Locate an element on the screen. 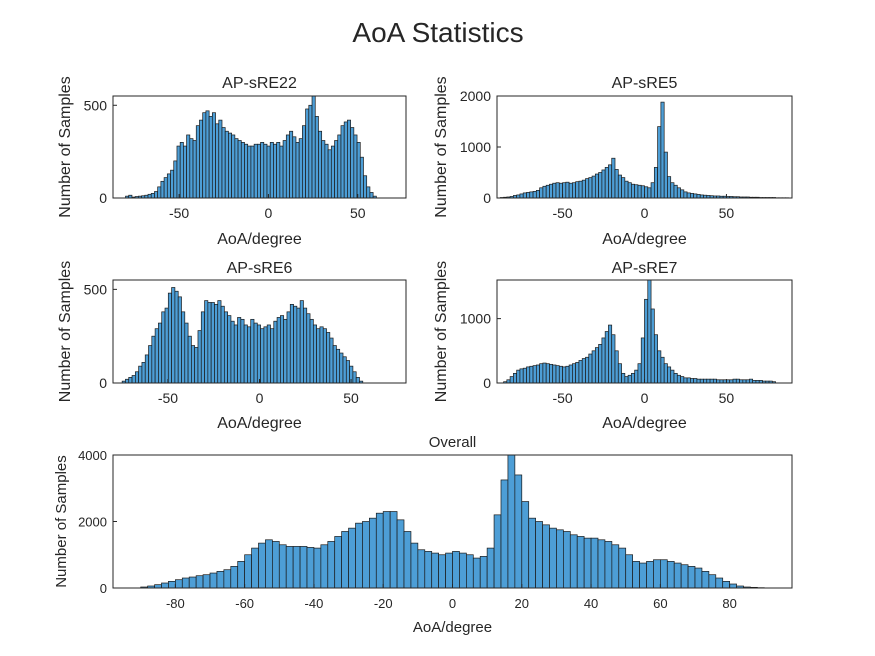 The width and height of the screenshot is (875, 656). chart-p3-xtick-label-2: 50 is located at coordinates (351, 398).